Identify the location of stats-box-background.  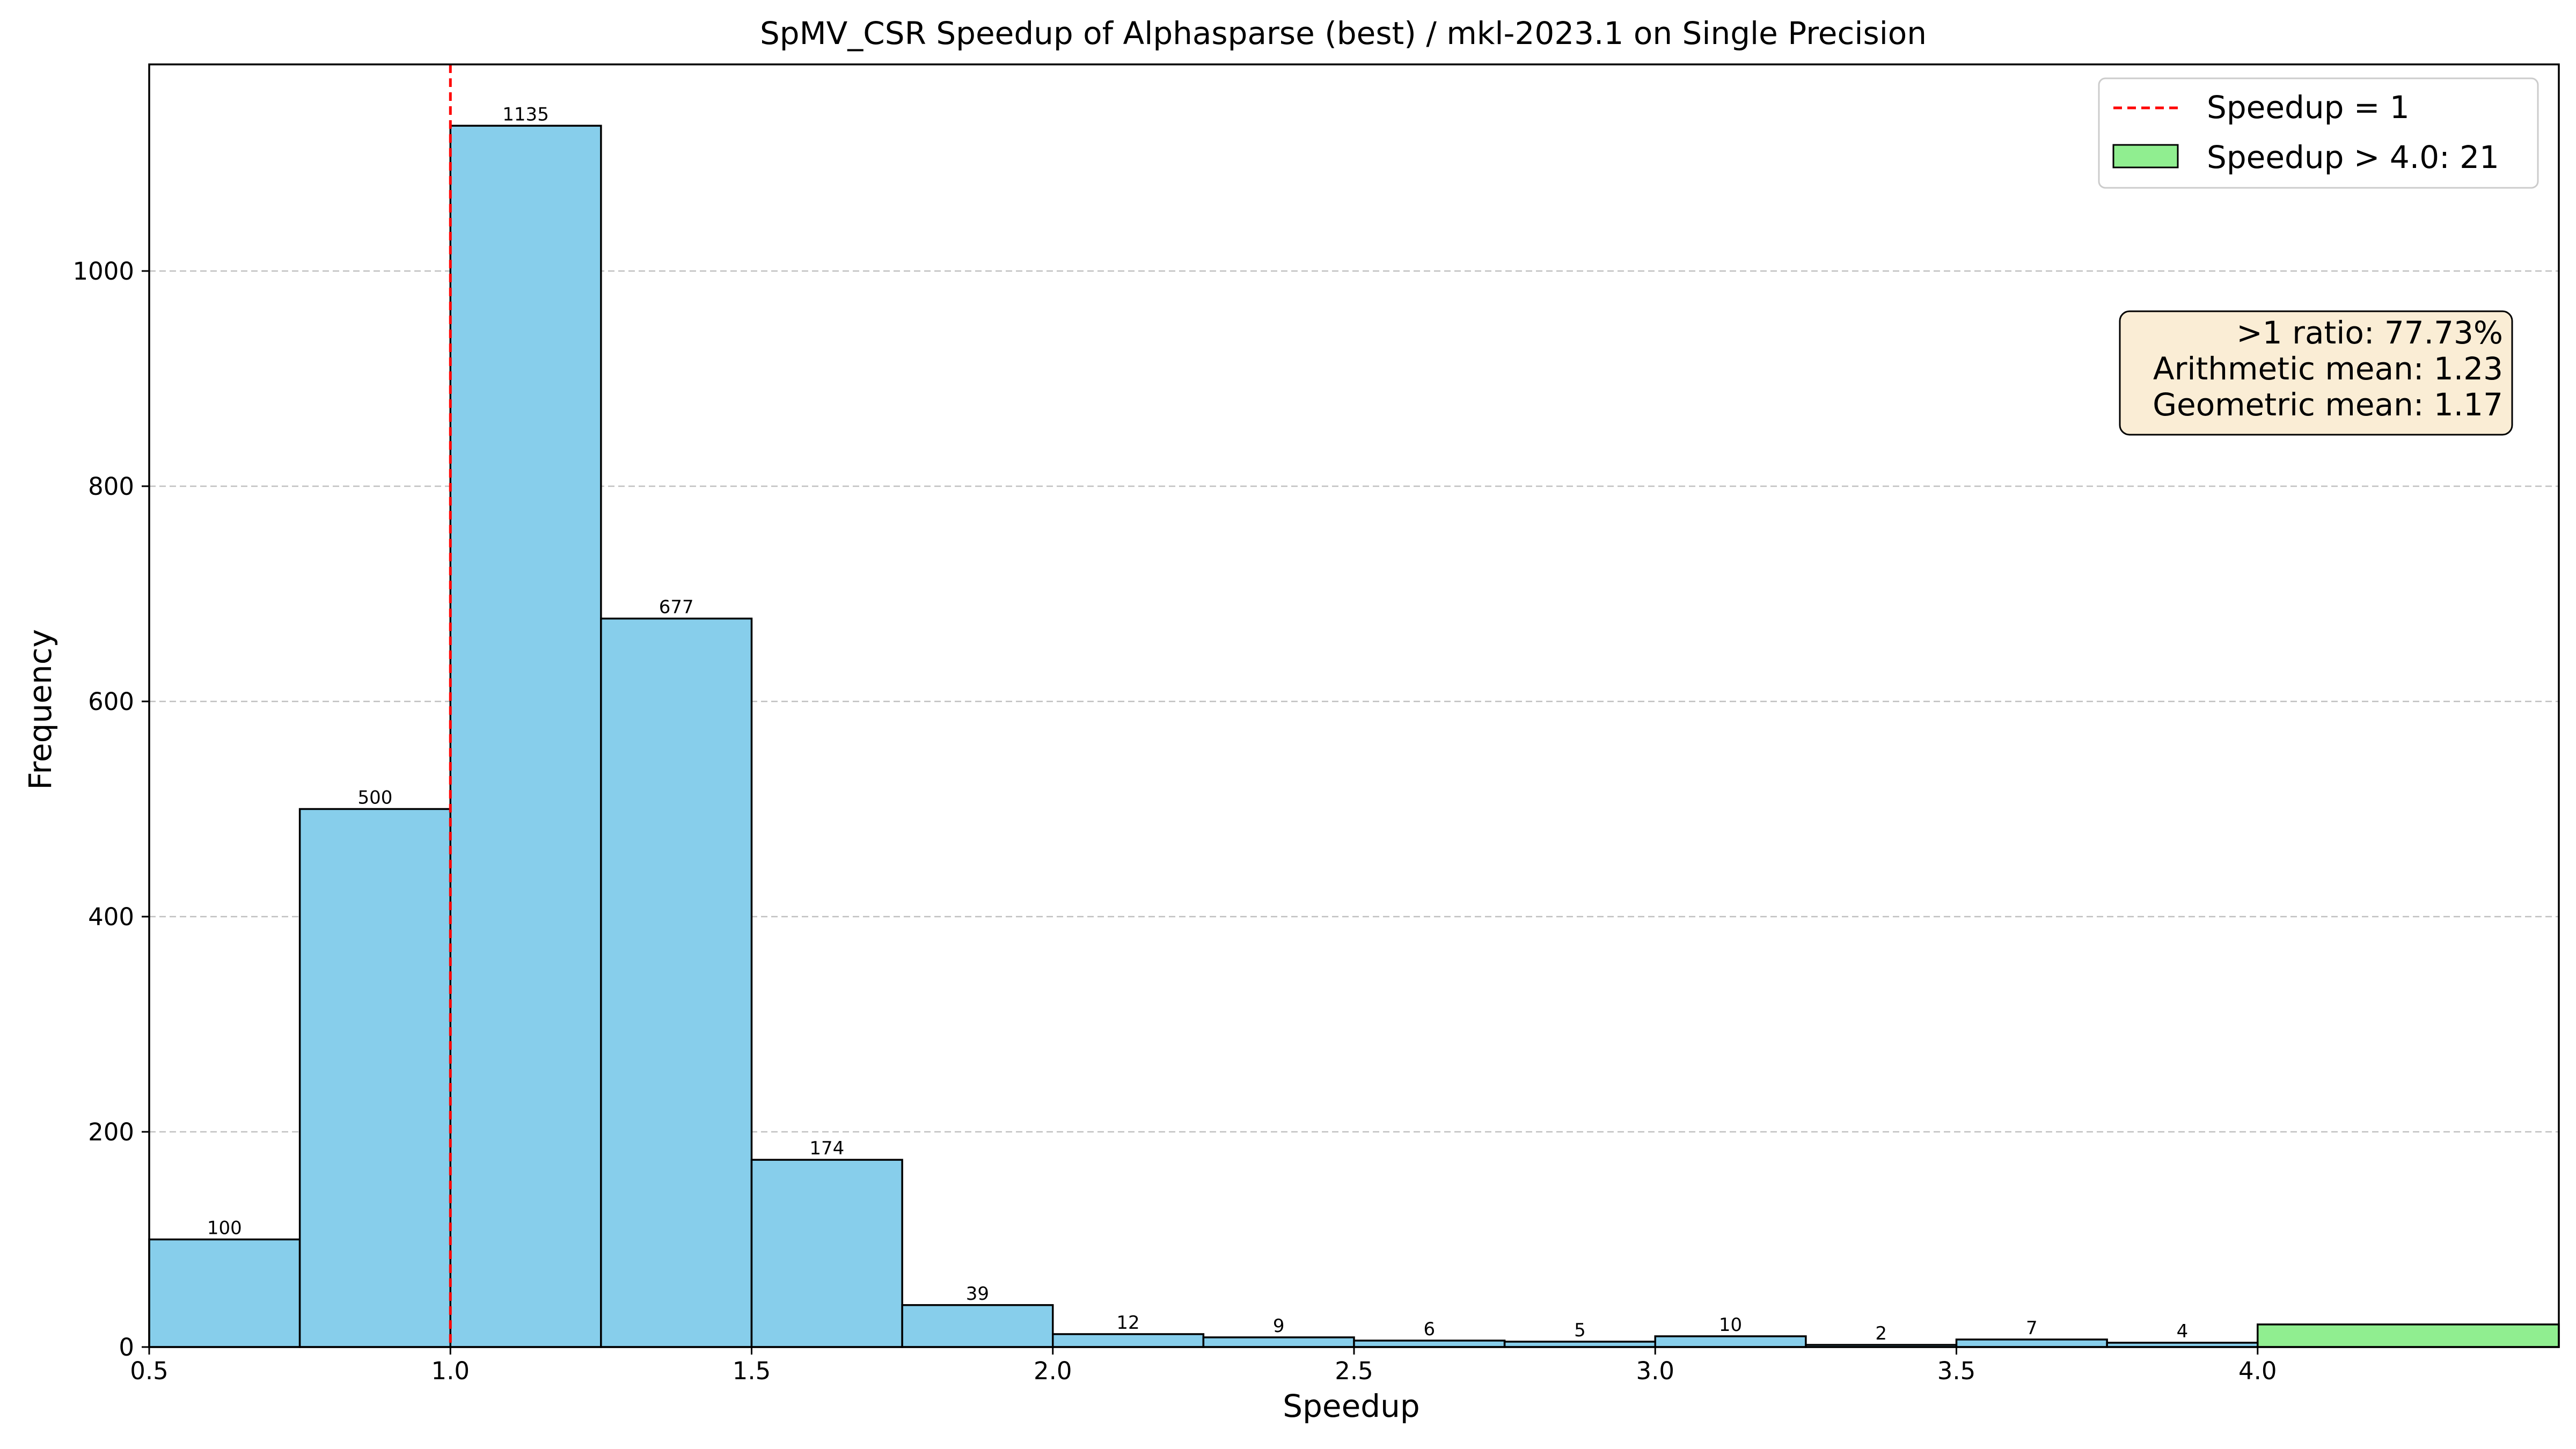
(2316, 373).